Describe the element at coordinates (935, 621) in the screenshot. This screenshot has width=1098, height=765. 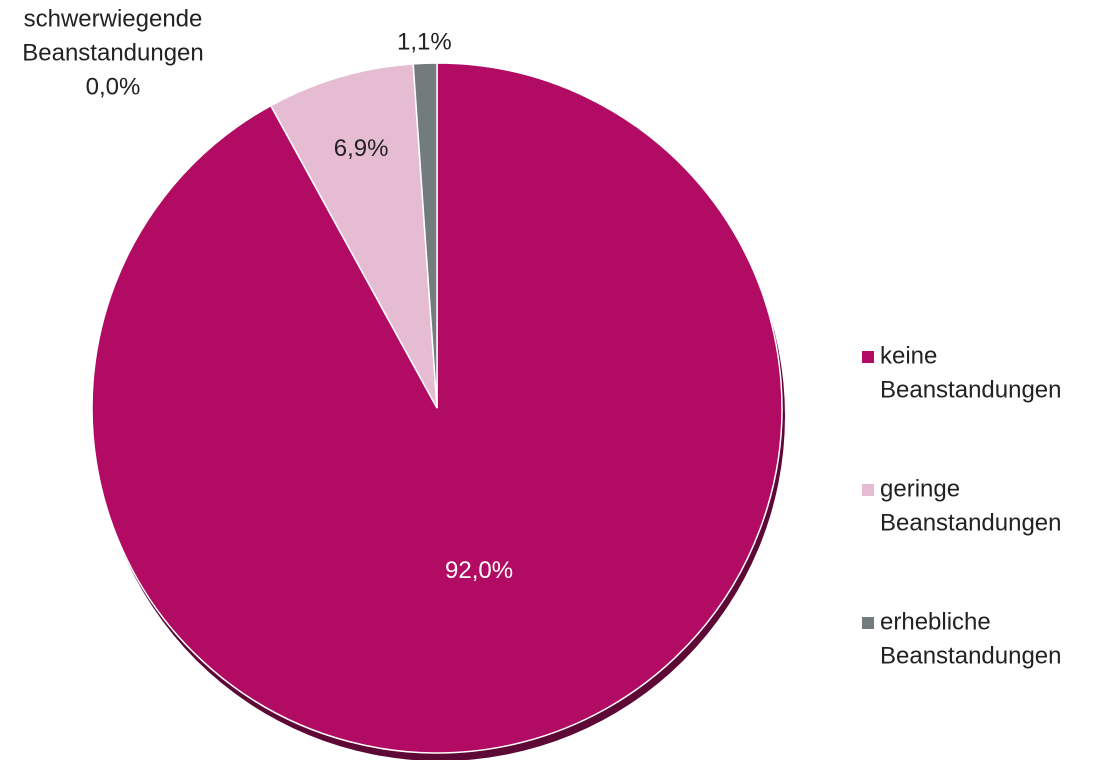
I see `legend-label: erhebliche` at that location.